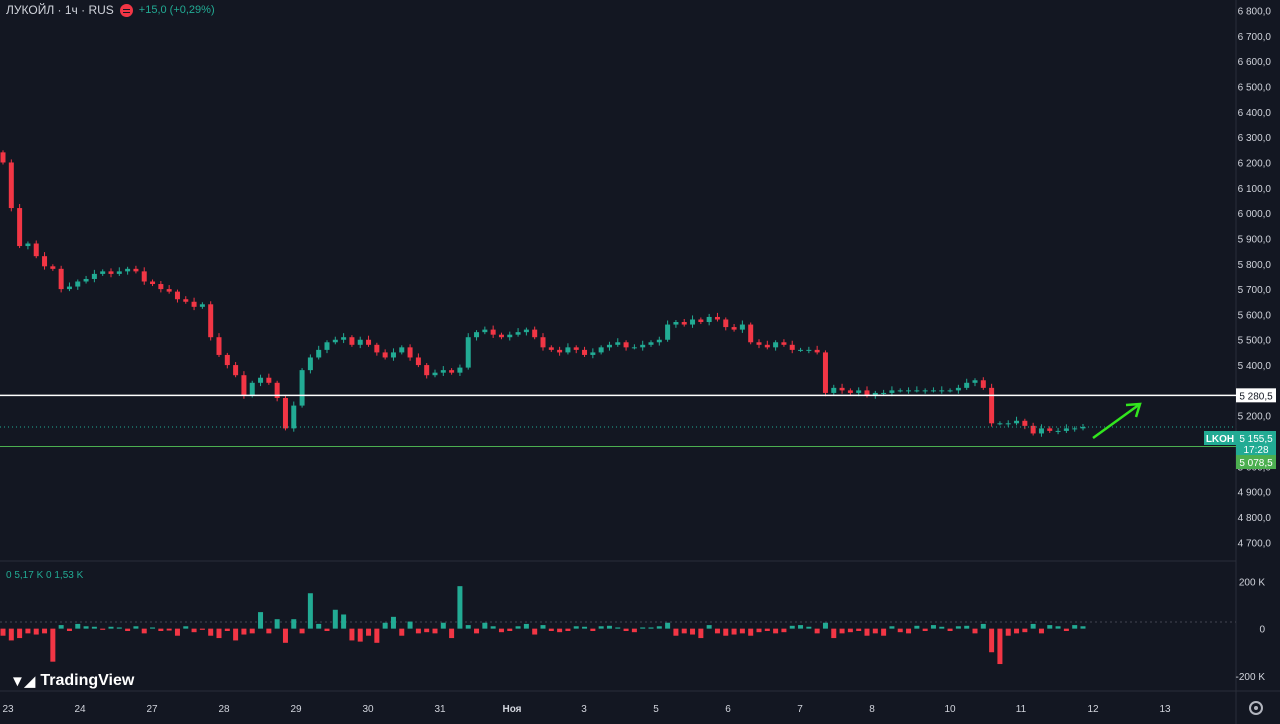 The image size is (1280, 724). Describe the element at coordinates (176, 10) in the screenshot. I see `price-change: +15,0 (+0,29%)` at that location.